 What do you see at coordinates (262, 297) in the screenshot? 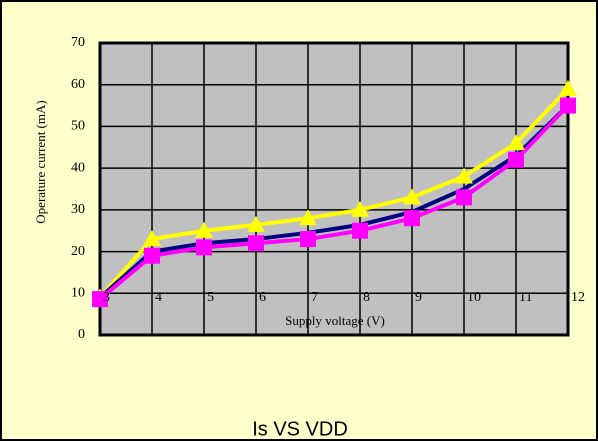
I see `x-tick-label: 6` at bounding box center [262, 297].